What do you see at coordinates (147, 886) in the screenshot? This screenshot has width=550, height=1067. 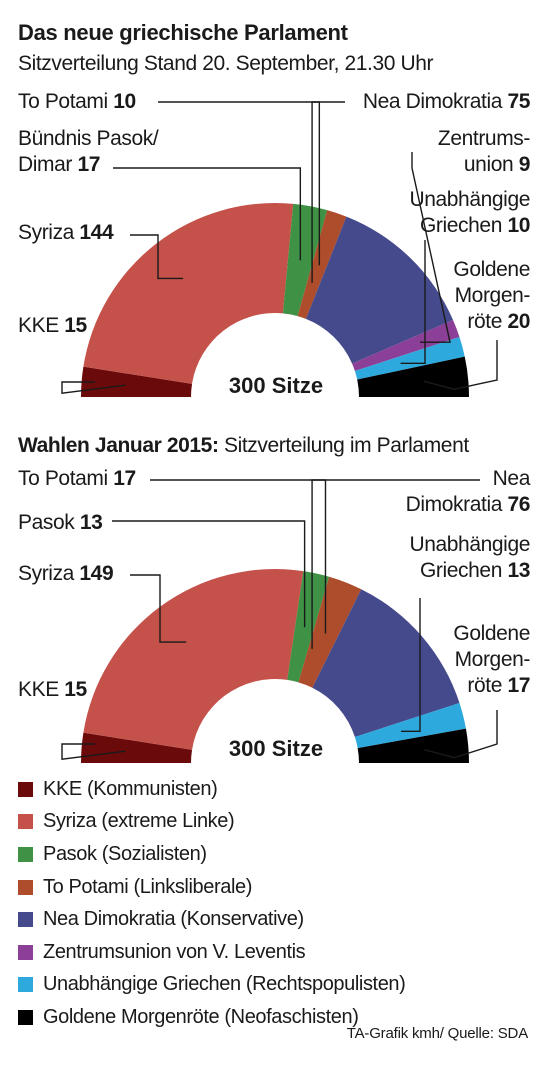 I see `legend-label-potami: To Potami (Linksliberale)` at bounding box center [147, 886].